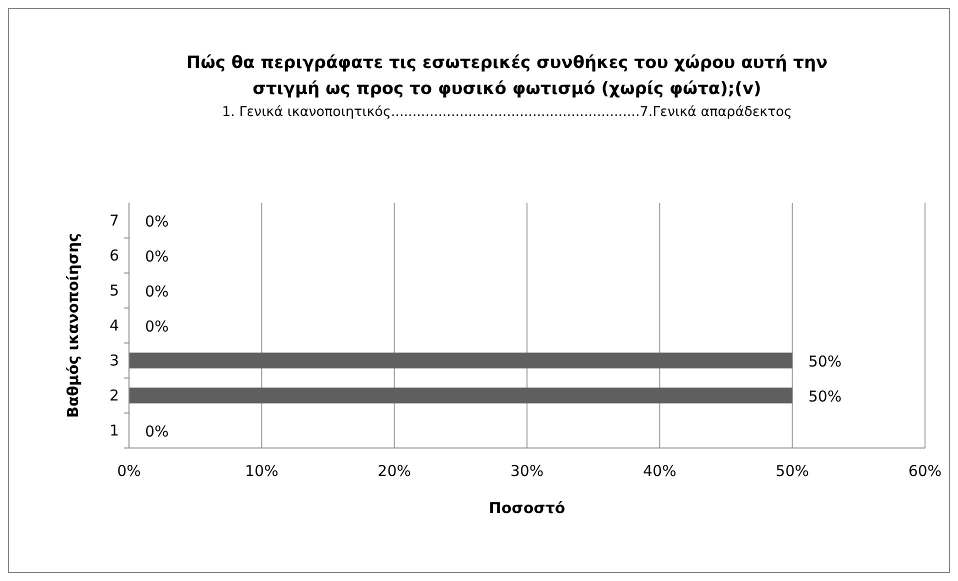  Describe the element at coordinates (507, 112) in the screenshot. I see `chart-subtitle: 1. Γενικά ικανοποιητικός..........................................................7.Γενικά απαράδεκτος` at that location.